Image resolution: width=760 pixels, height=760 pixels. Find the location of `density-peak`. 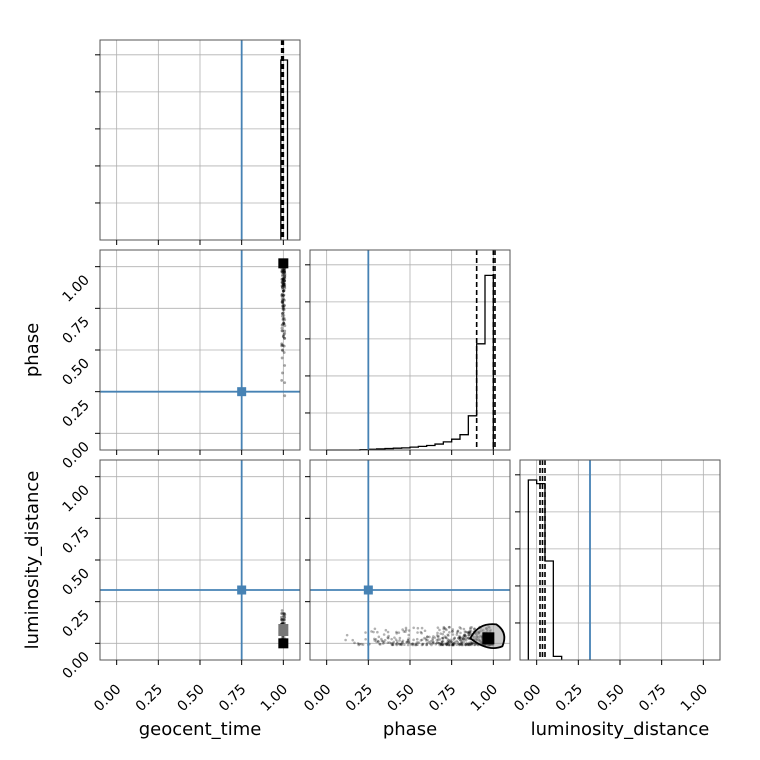

density-peak is located at coordinates (488, 638).